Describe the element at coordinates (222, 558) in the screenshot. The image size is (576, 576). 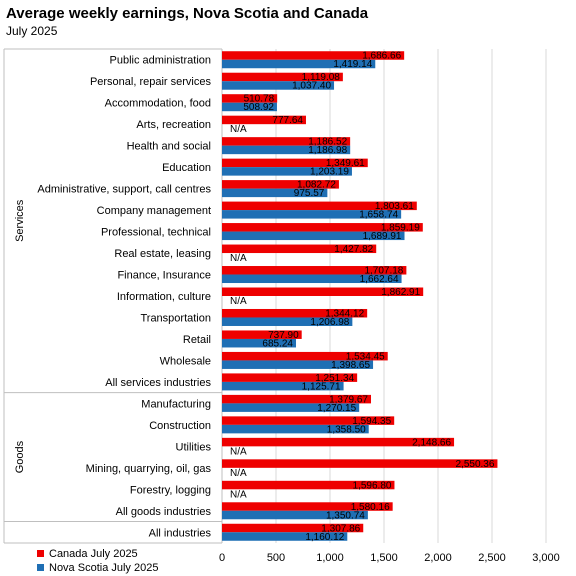
I see `x-tick-label: 0` at that location.